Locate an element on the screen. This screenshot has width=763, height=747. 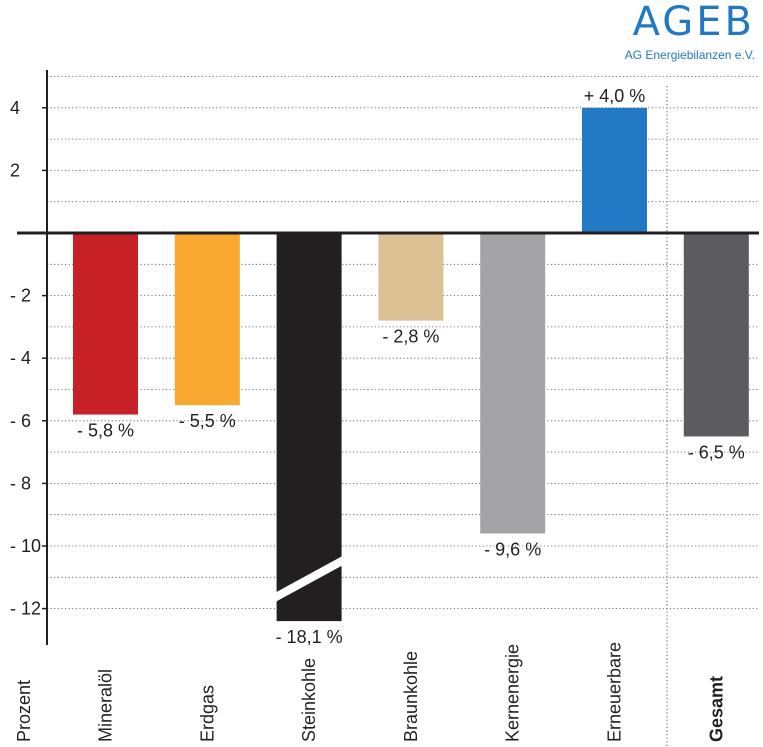
category-label: Erneuerbare is located at coordinates (615, 692).